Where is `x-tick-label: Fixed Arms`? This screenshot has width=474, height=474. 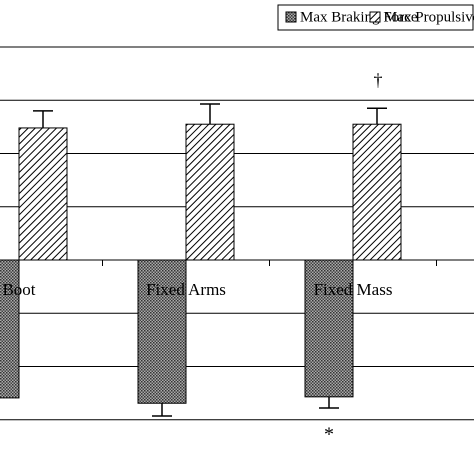
x-tick-label: Fixed Arms is located at coordinates (186, 289).